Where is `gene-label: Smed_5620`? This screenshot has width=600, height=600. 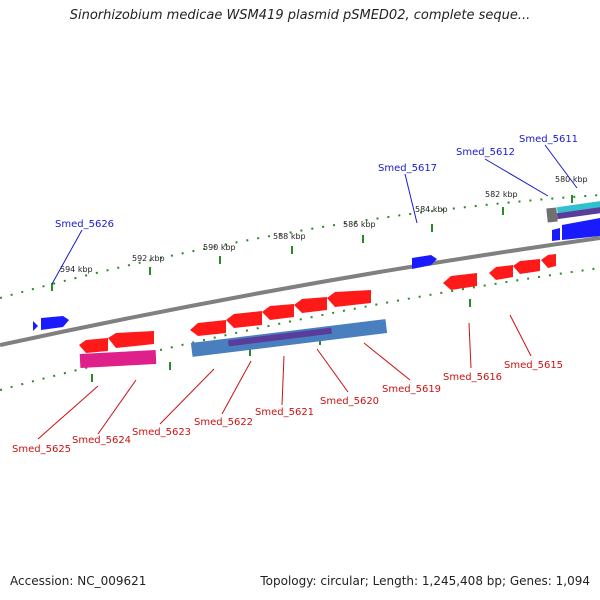
gene-label: Smed_5620 is located at coordinates (349, 401).